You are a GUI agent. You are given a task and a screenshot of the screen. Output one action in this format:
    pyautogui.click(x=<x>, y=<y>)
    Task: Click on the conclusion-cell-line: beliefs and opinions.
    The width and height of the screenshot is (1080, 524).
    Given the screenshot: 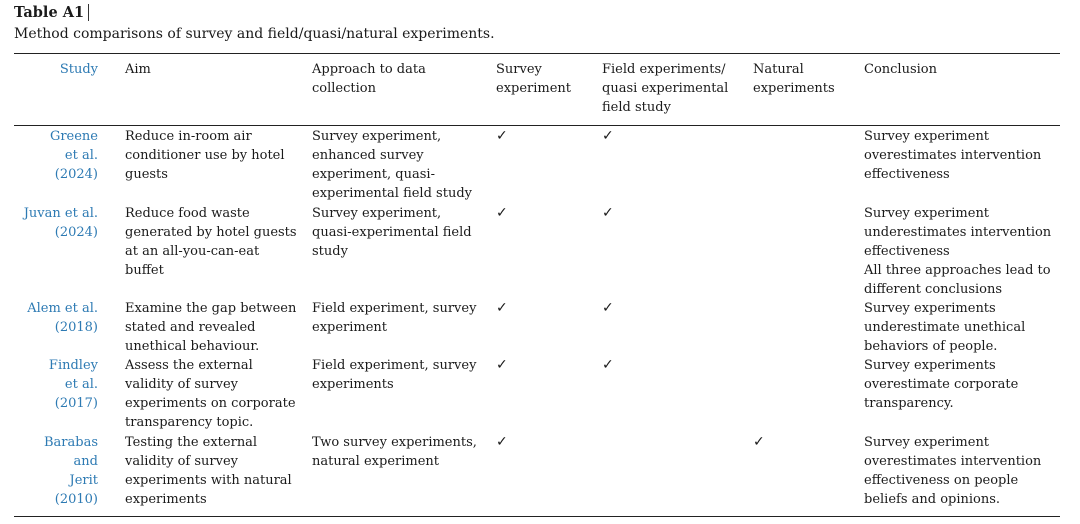 What is the action you would take?
    pyautogui.click(x=932, y=499)
    